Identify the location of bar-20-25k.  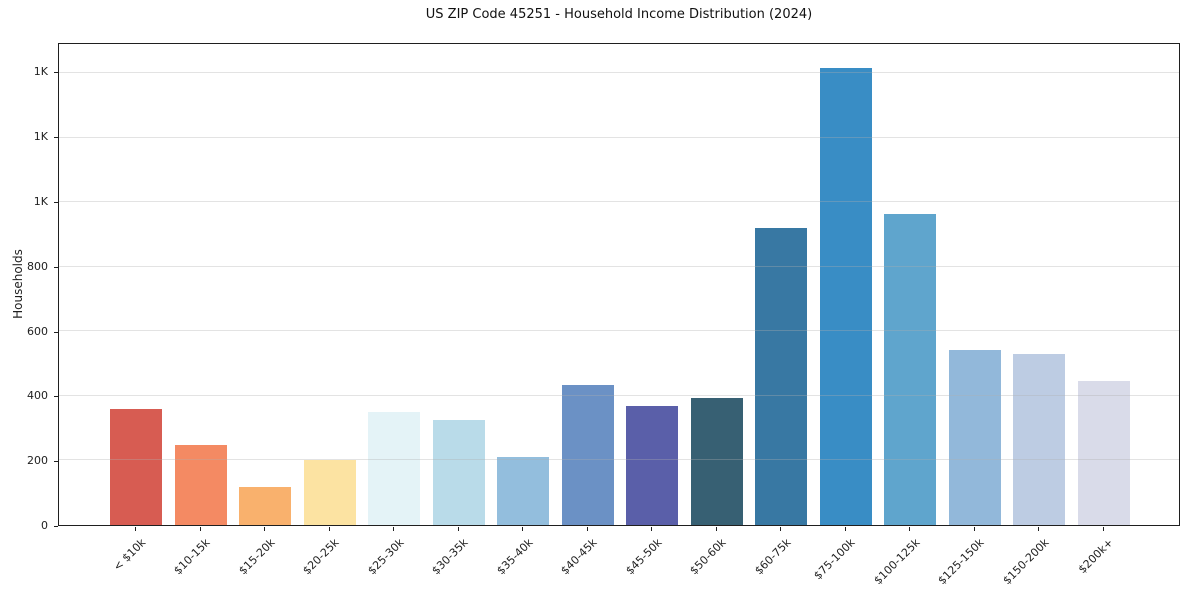
(329, 492).